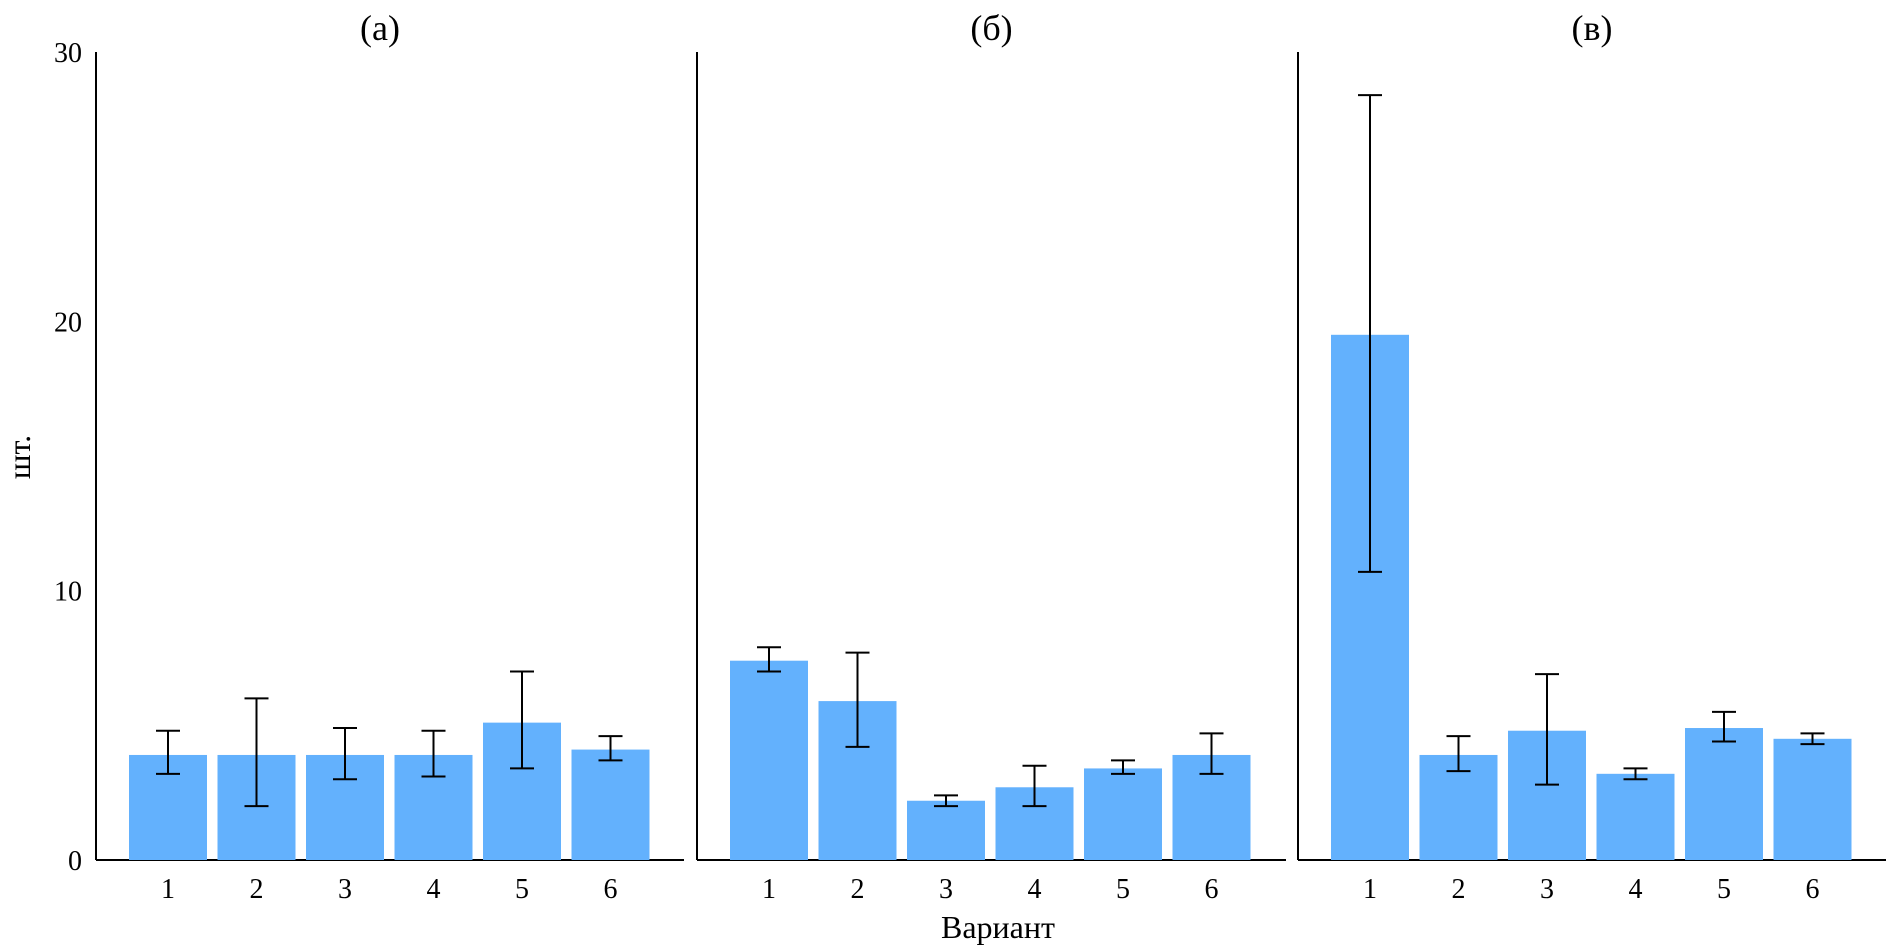 The width and height of the screenshot is (1899, 951). I want to click on panel-title: (б), so click(991, 28).